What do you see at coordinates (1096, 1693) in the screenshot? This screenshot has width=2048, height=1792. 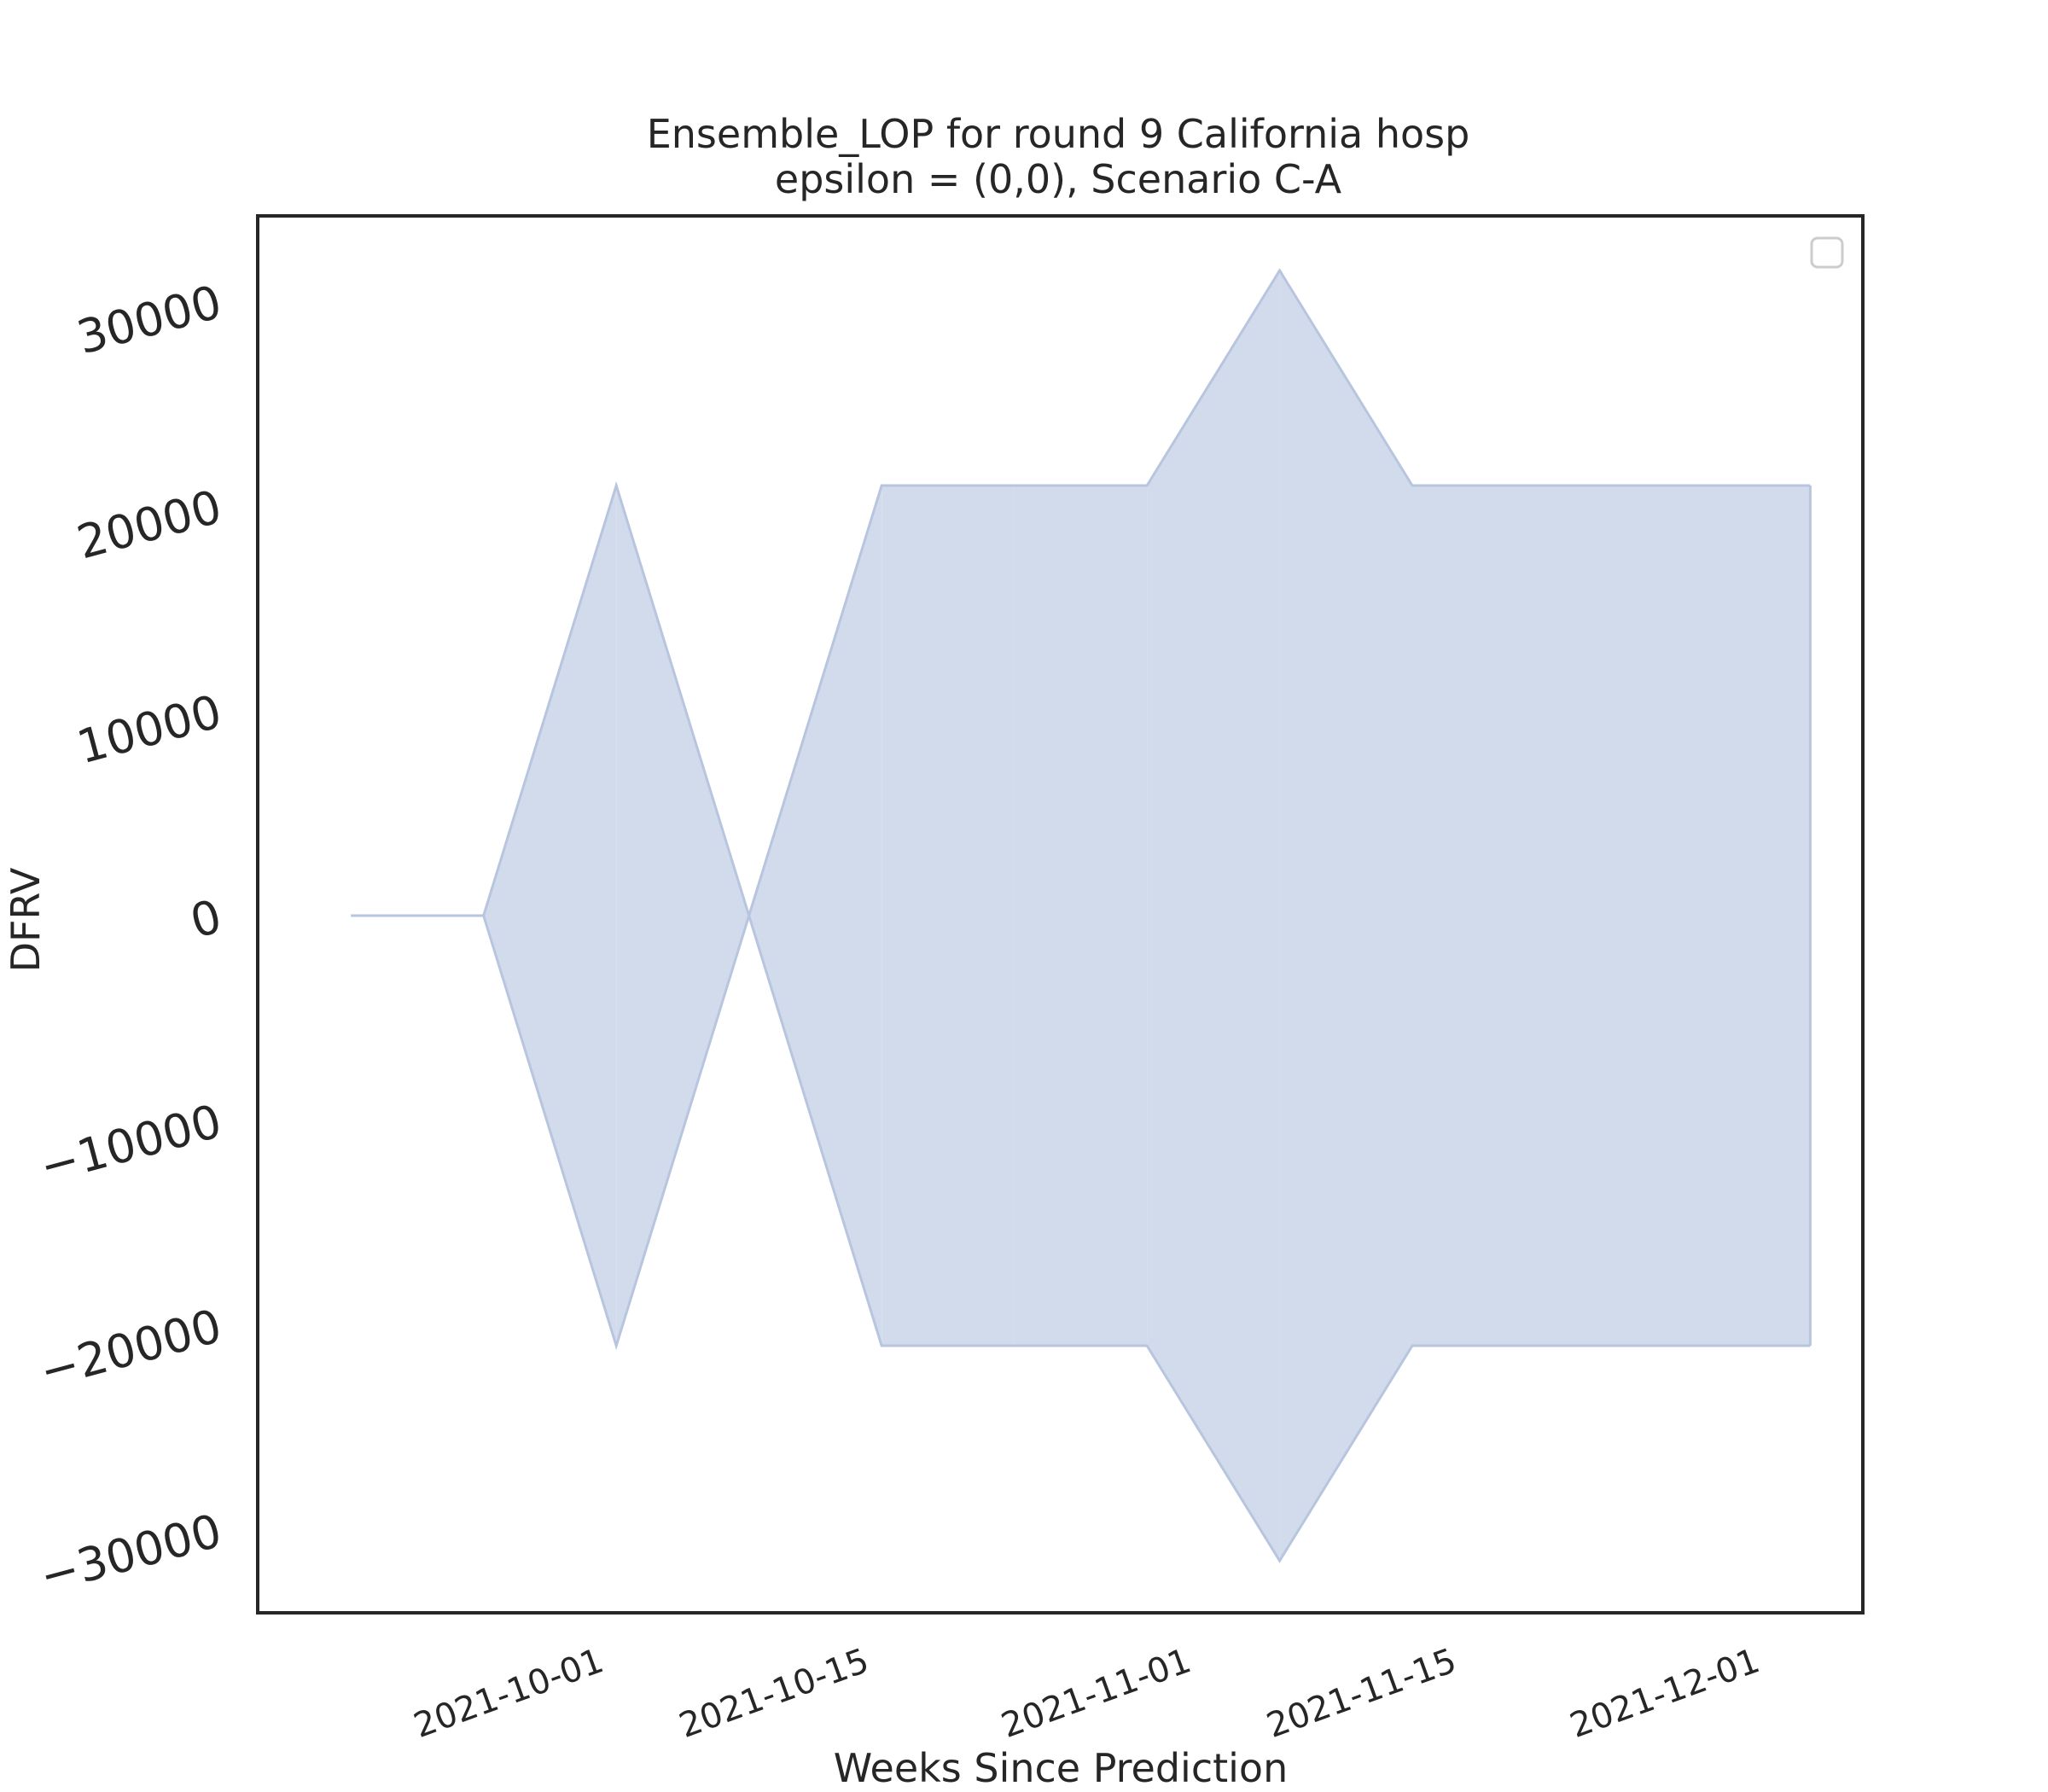 I see `x-tick-label: 2021-11-01` at bounding box center [1096, 1693].